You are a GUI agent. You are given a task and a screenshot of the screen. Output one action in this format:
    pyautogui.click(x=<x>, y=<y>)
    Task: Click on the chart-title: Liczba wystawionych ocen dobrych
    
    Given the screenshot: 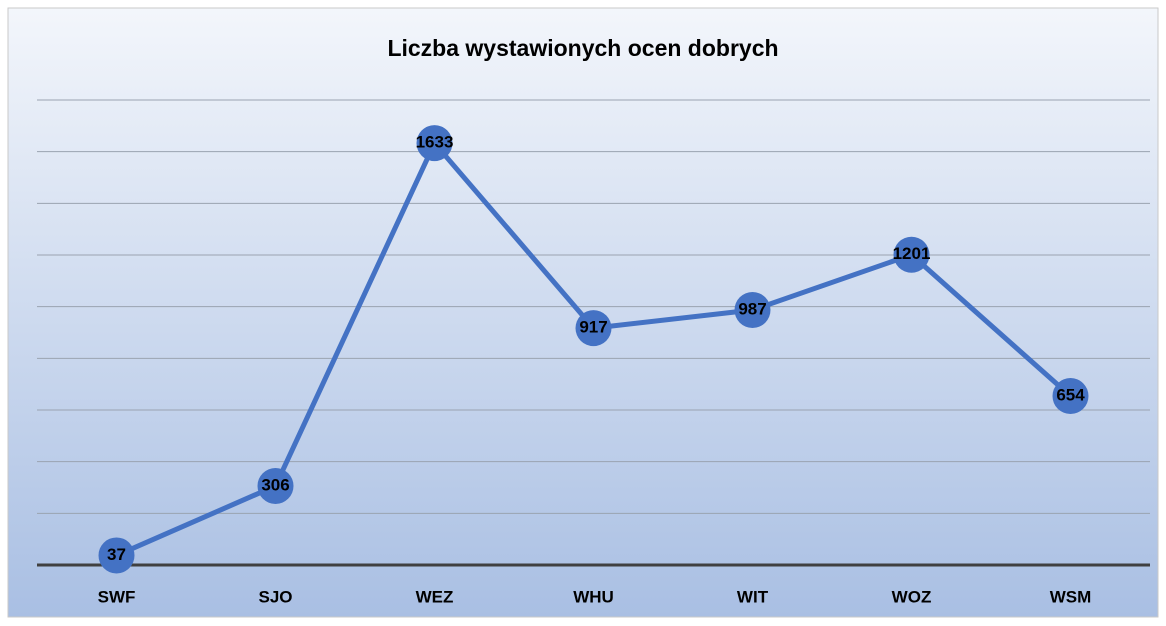 What is the action you would take?
    pyautogui.click(x=582, y=48)
    